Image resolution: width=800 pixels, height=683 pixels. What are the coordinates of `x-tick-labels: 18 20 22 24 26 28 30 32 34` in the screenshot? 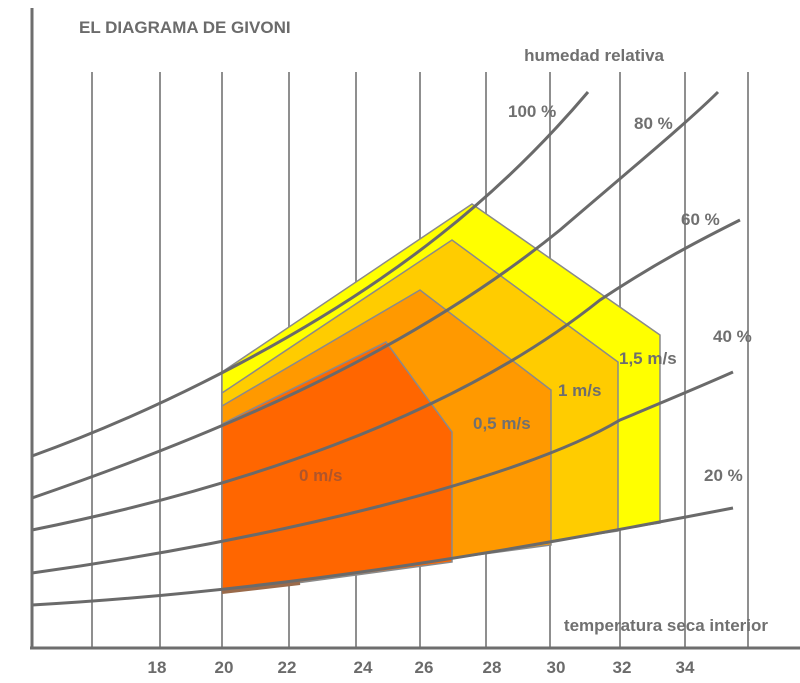 It's located at (421, 667).